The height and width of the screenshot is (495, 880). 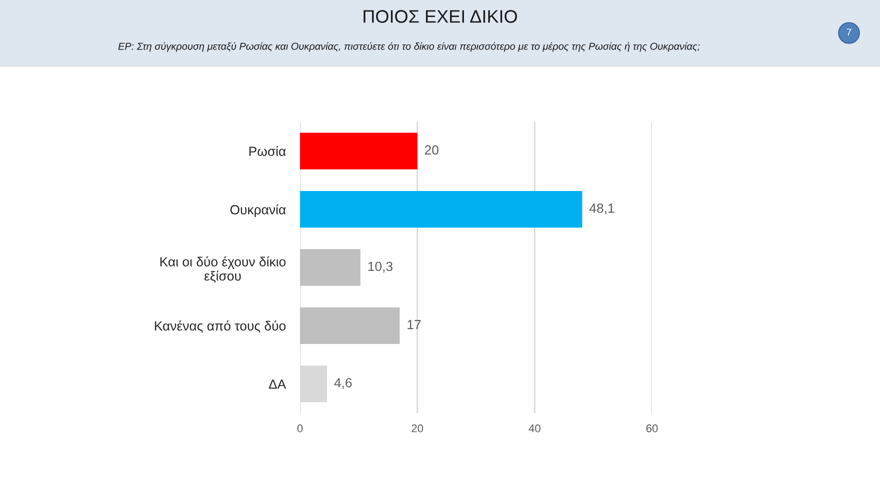 I want to click on x-tick-label: 60, so click(x=652, y=428).